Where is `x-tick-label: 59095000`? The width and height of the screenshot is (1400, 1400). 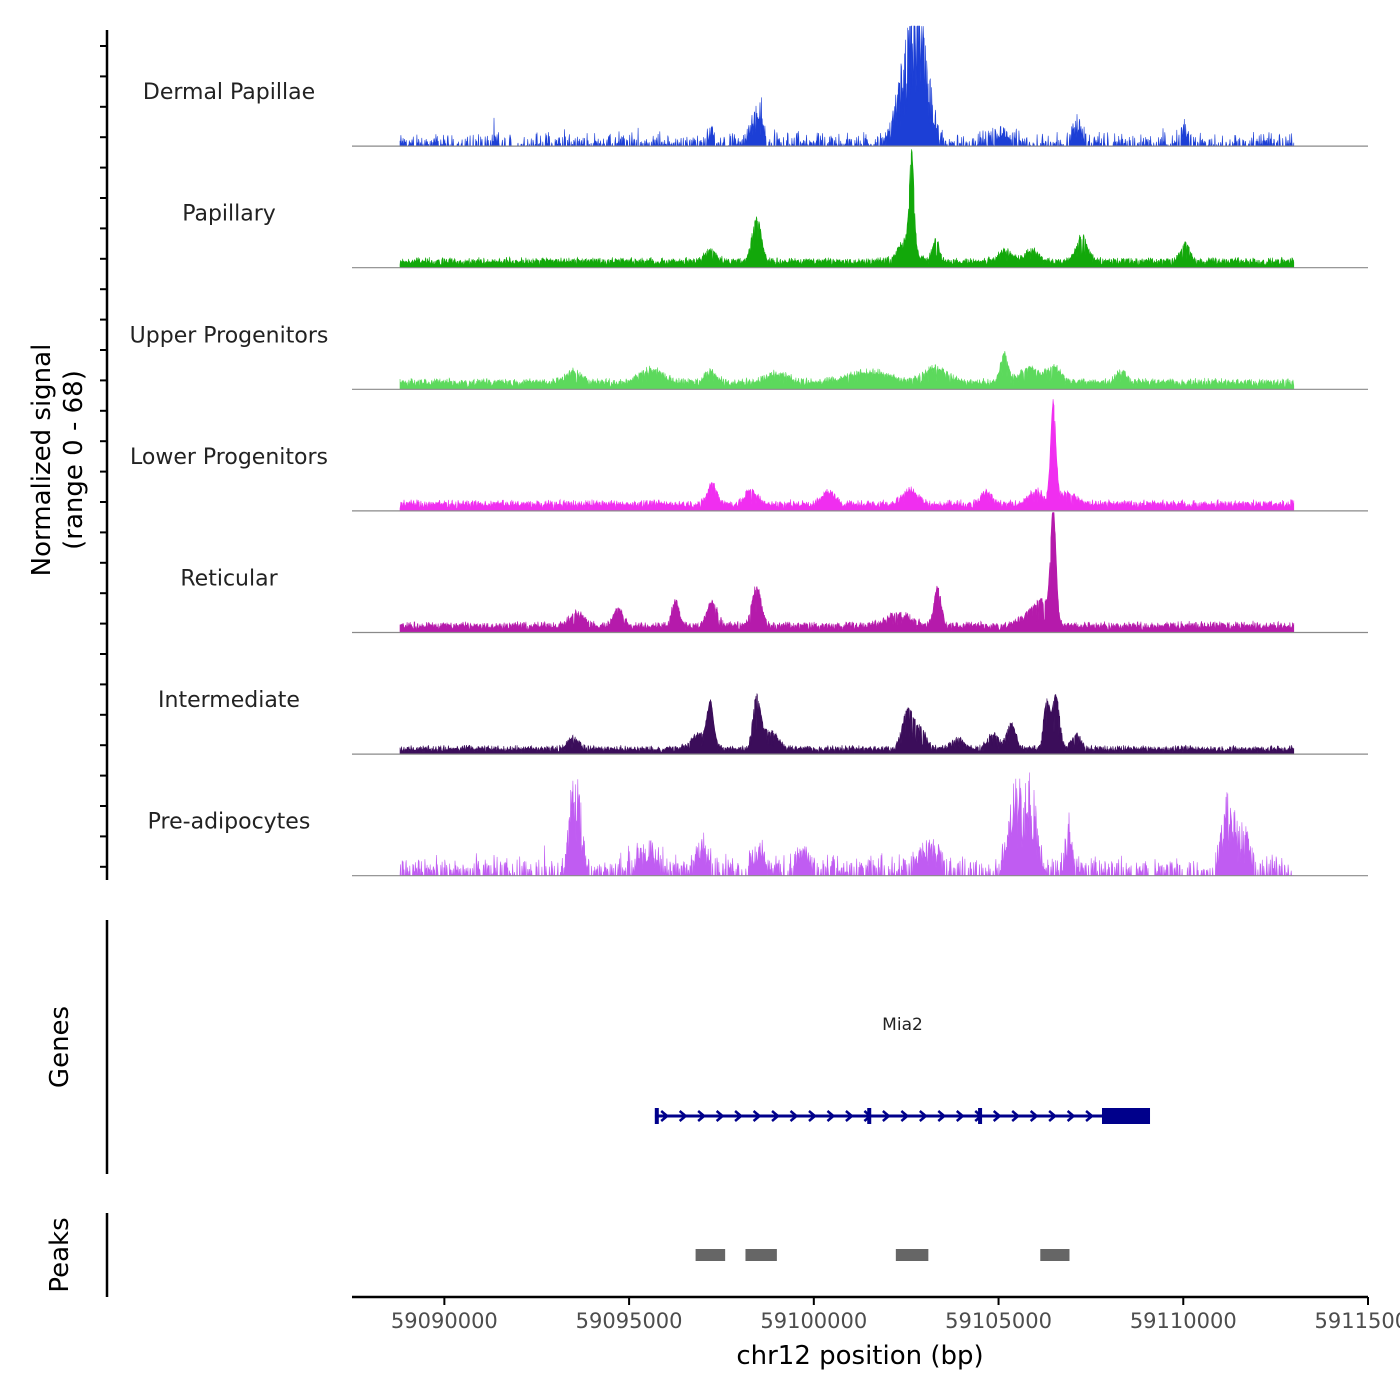 x-tick-label: 59095000 is located at coordinates (629, 1321).